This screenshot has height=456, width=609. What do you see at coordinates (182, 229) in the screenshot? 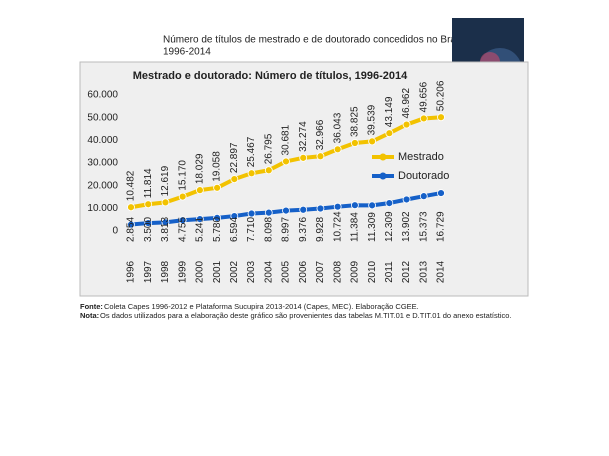
I see `data-label: 4.755` at bounding box center [182, 229].